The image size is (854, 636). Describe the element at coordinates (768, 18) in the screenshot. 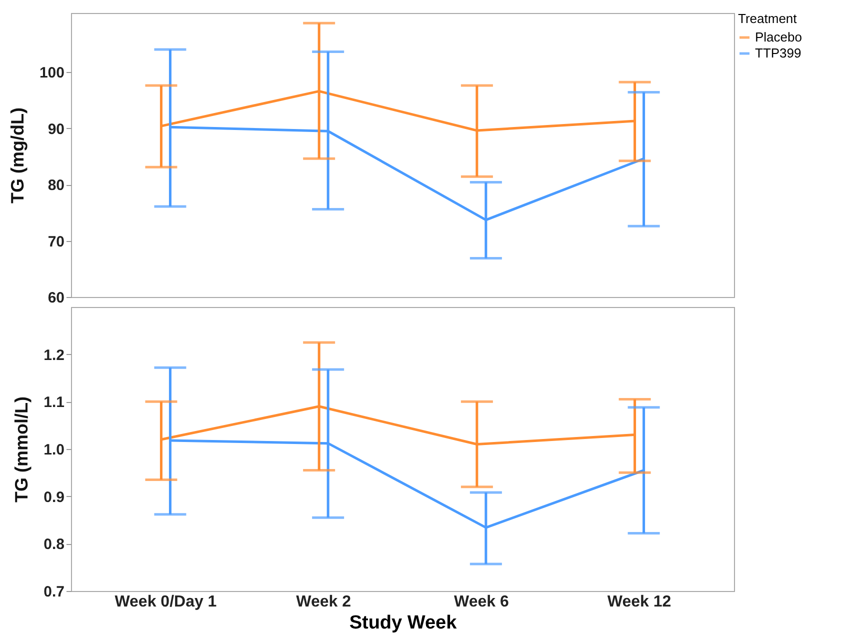

I see `legend-title: Treatment` at that location.